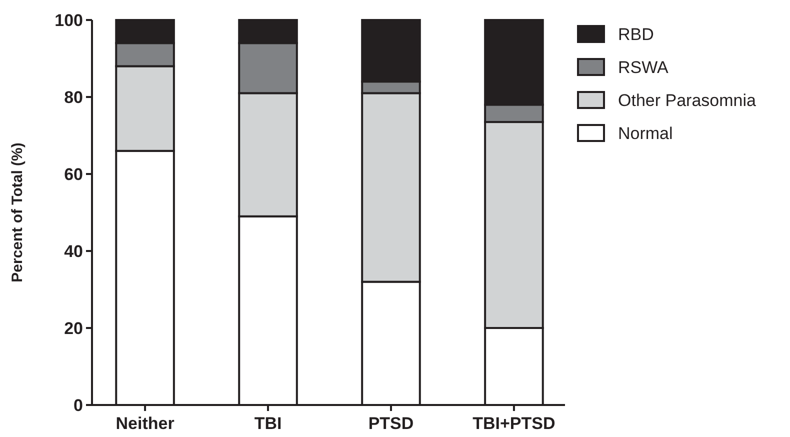 The height and width of the screenshot is (437, 790). I want to click on x-tick-label: Neither, so click(145, 423).